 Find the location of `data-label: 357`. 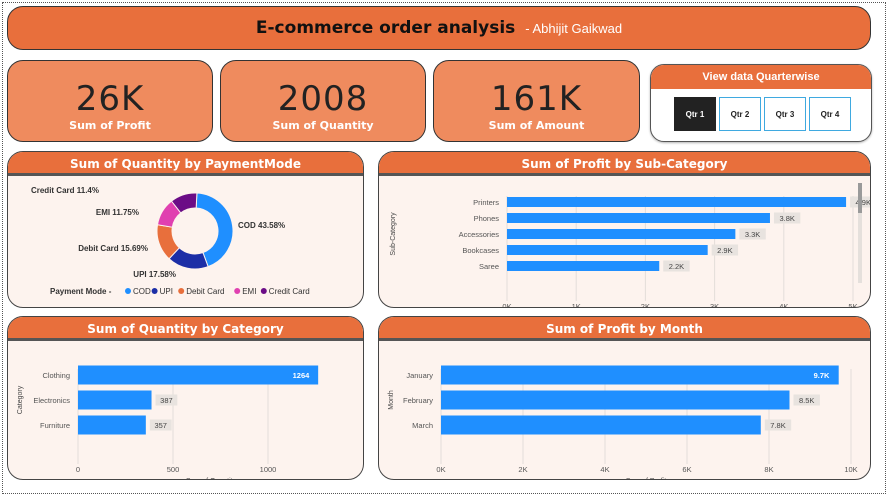

data-label: 357 is located at coordinates (160, 425).